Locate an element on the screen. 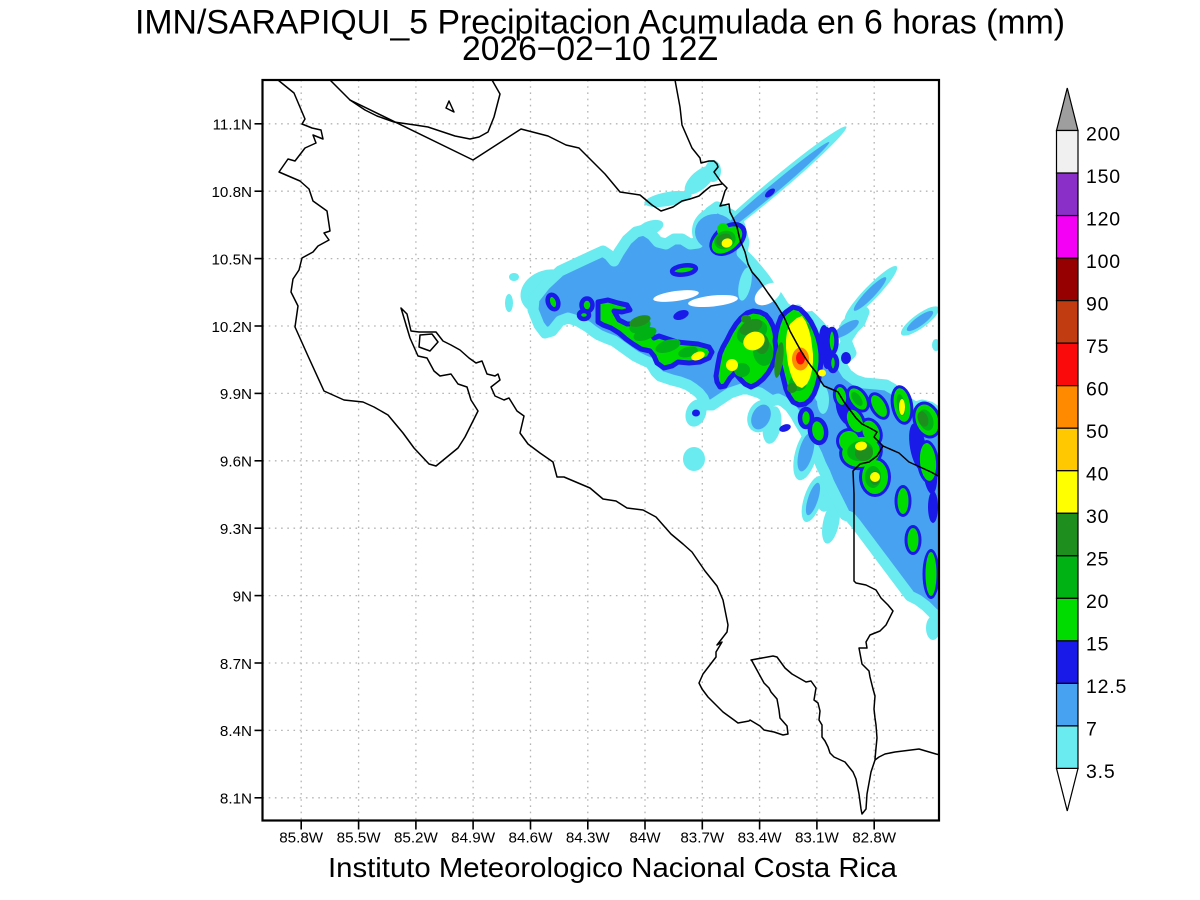 The image size is (1200, 900). svg-text: 2026−02−10 12Z is located at coordinates (590, 49).